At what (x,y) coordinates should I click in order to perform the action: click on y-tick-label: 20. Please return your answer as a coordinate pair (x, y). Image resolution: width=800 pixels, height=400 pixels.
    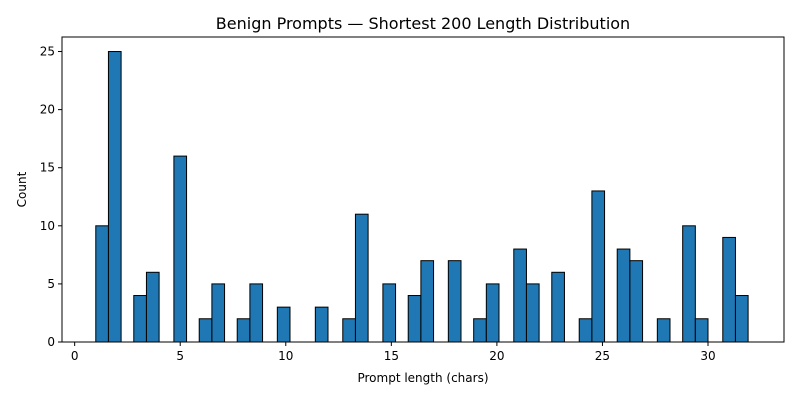
    Looking at the image, I should click on (47, 110).